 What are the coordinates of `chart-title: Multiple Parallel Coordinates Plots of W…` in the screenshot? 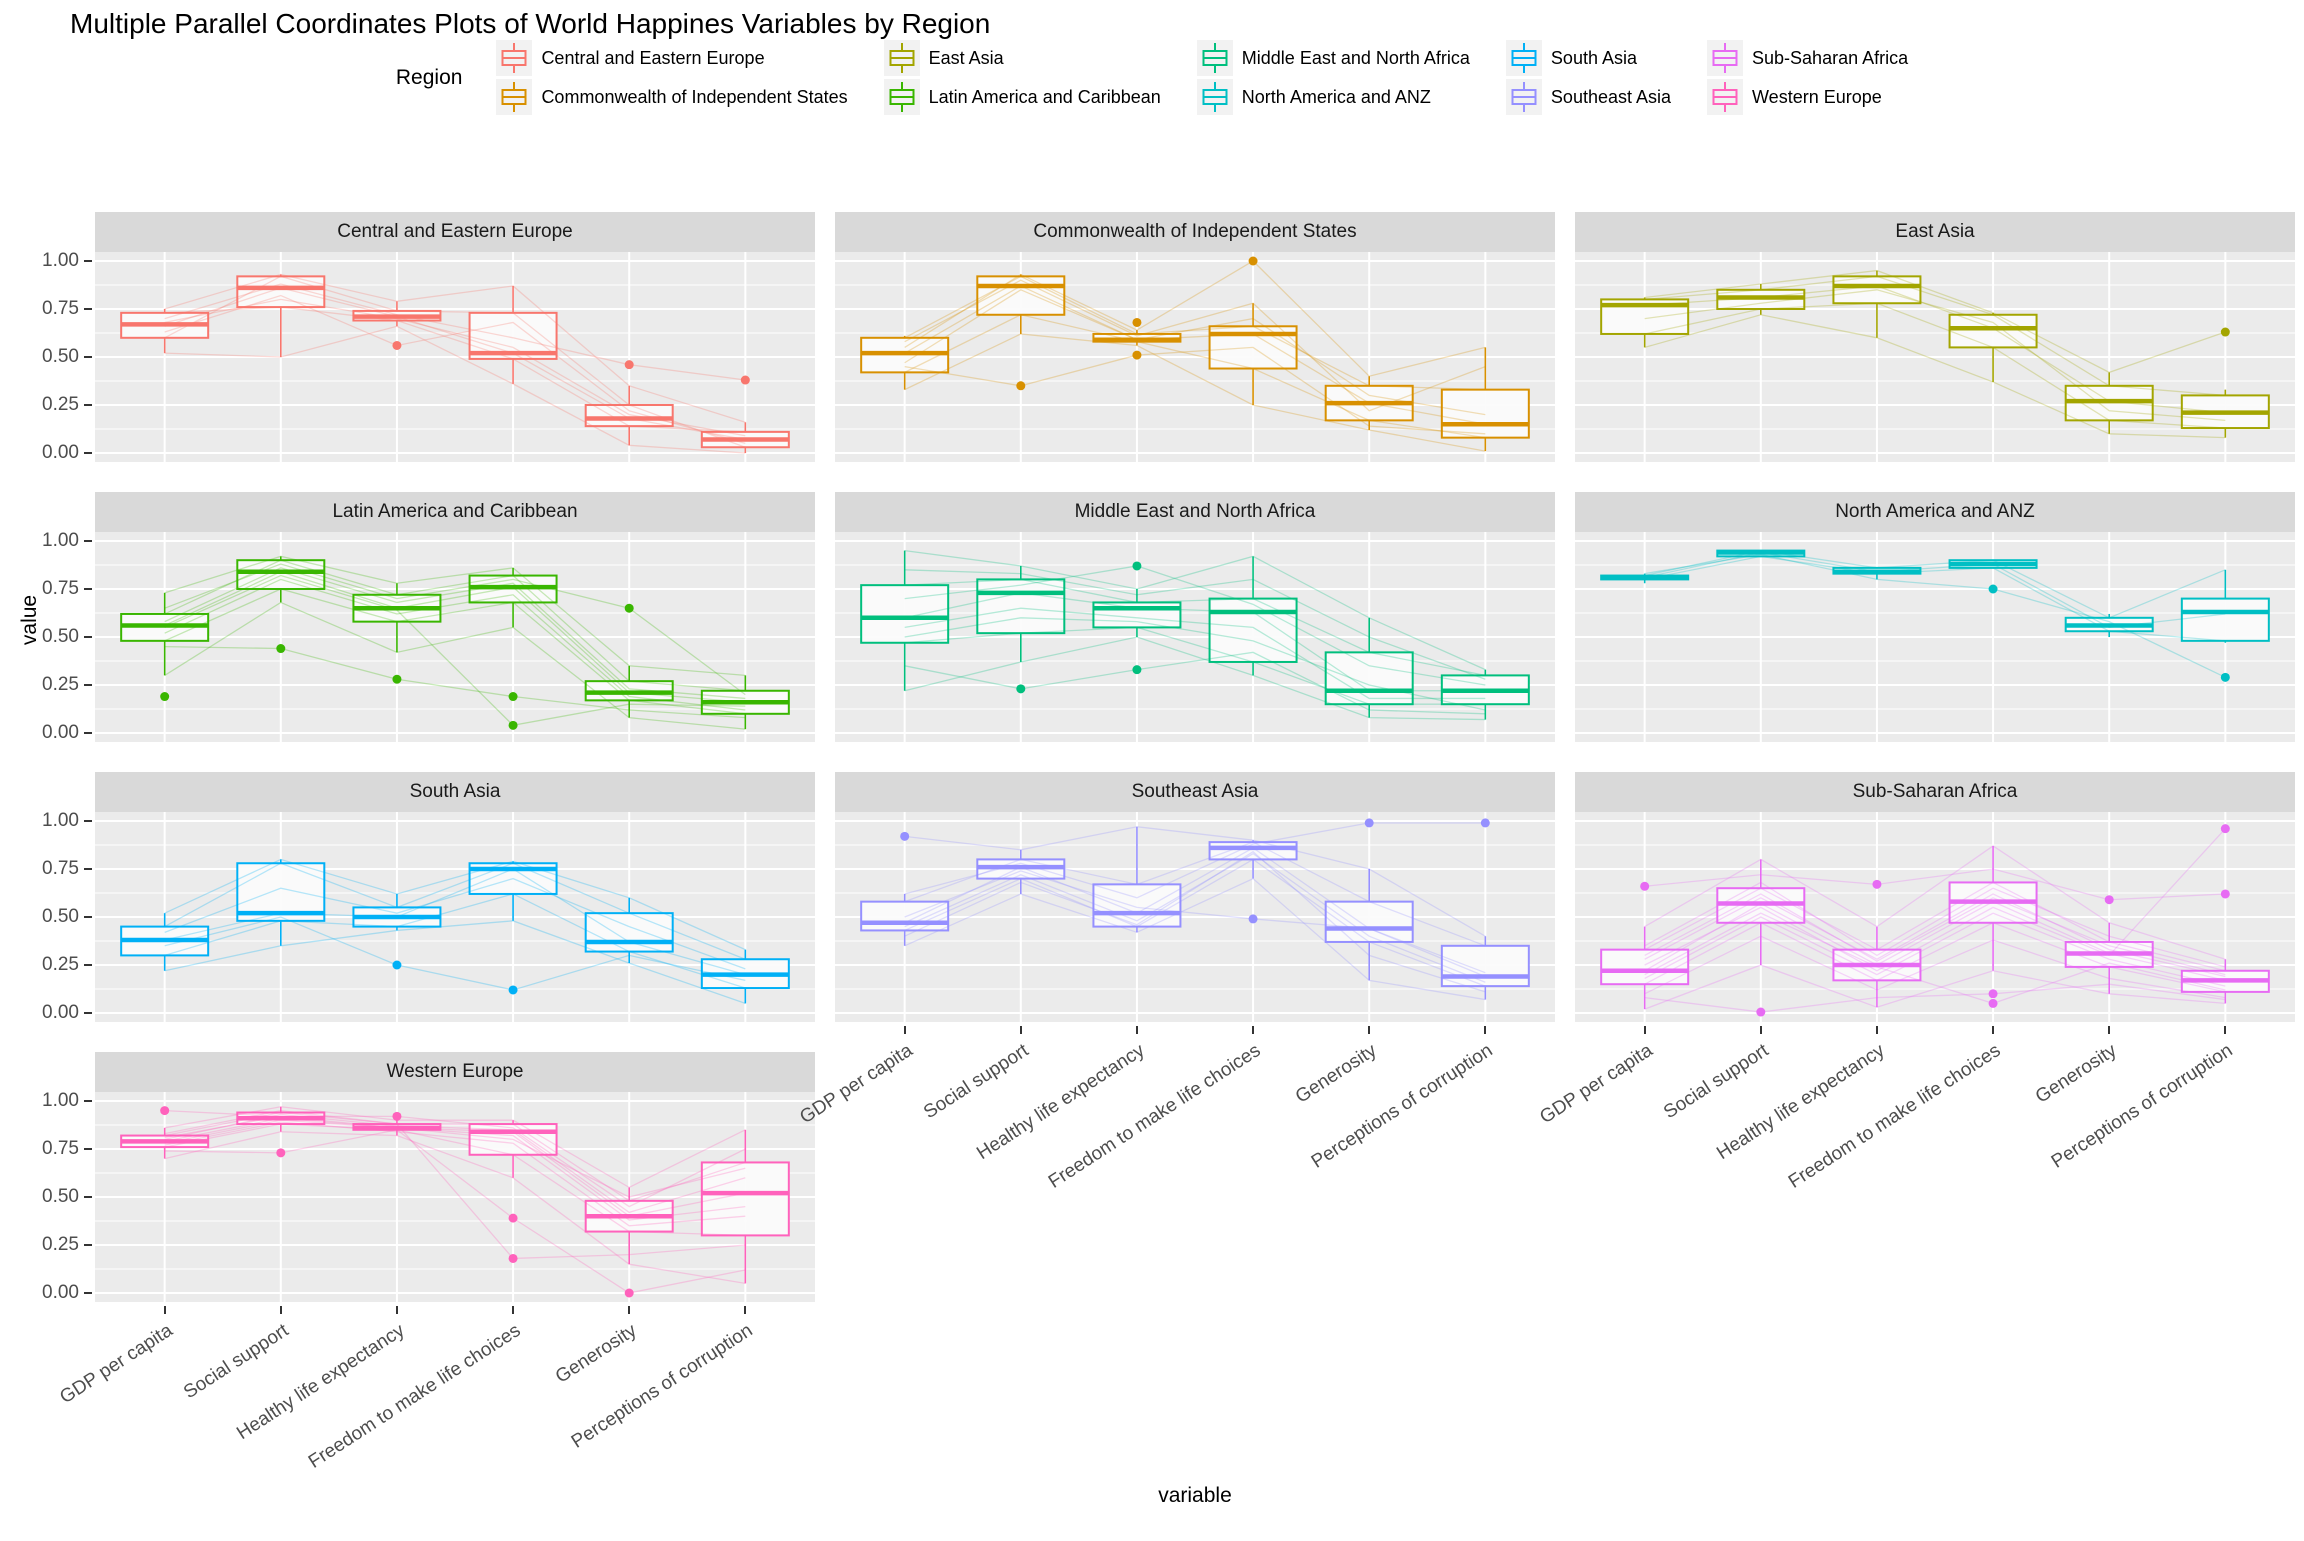 It's located at (530, 23).